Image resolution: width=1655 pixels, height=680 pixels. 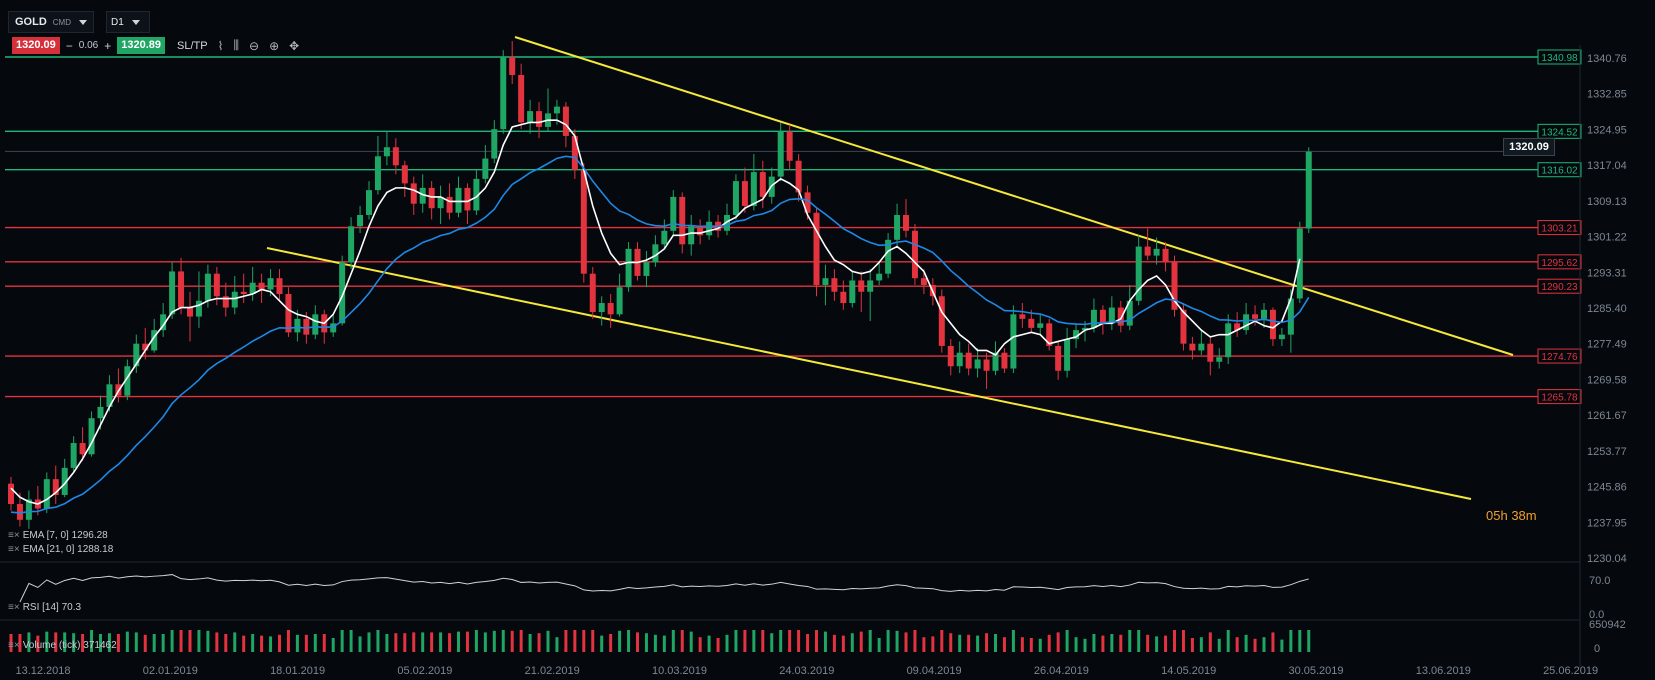 What do you see at coordinates (45, 607) in the screenshot?
I see `rsi-legend: ≡× RSI [14] 70.3` at bounding box center [45, 607].